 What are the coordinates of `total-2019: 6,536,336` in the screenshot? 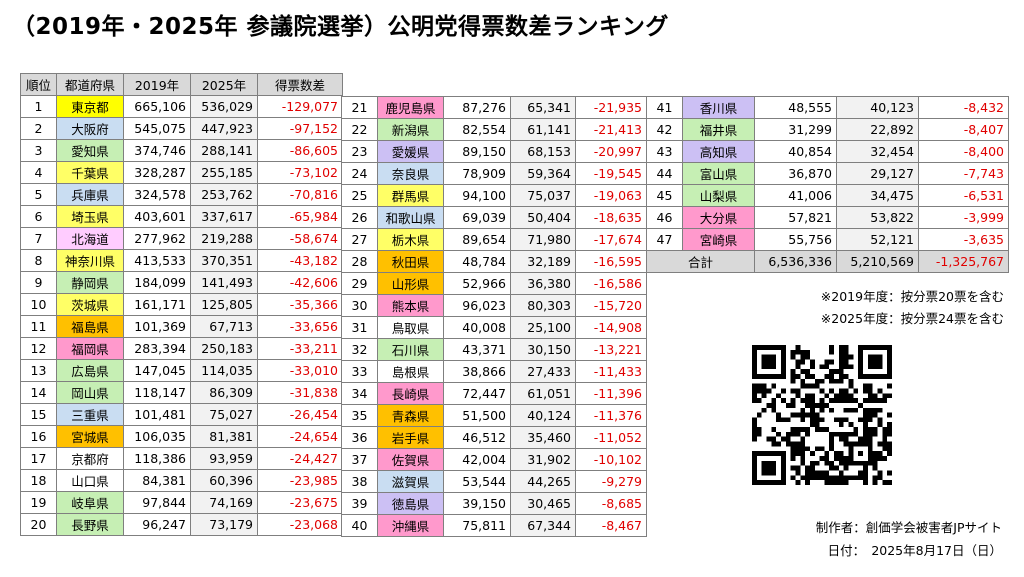 It's located at (795, 261).